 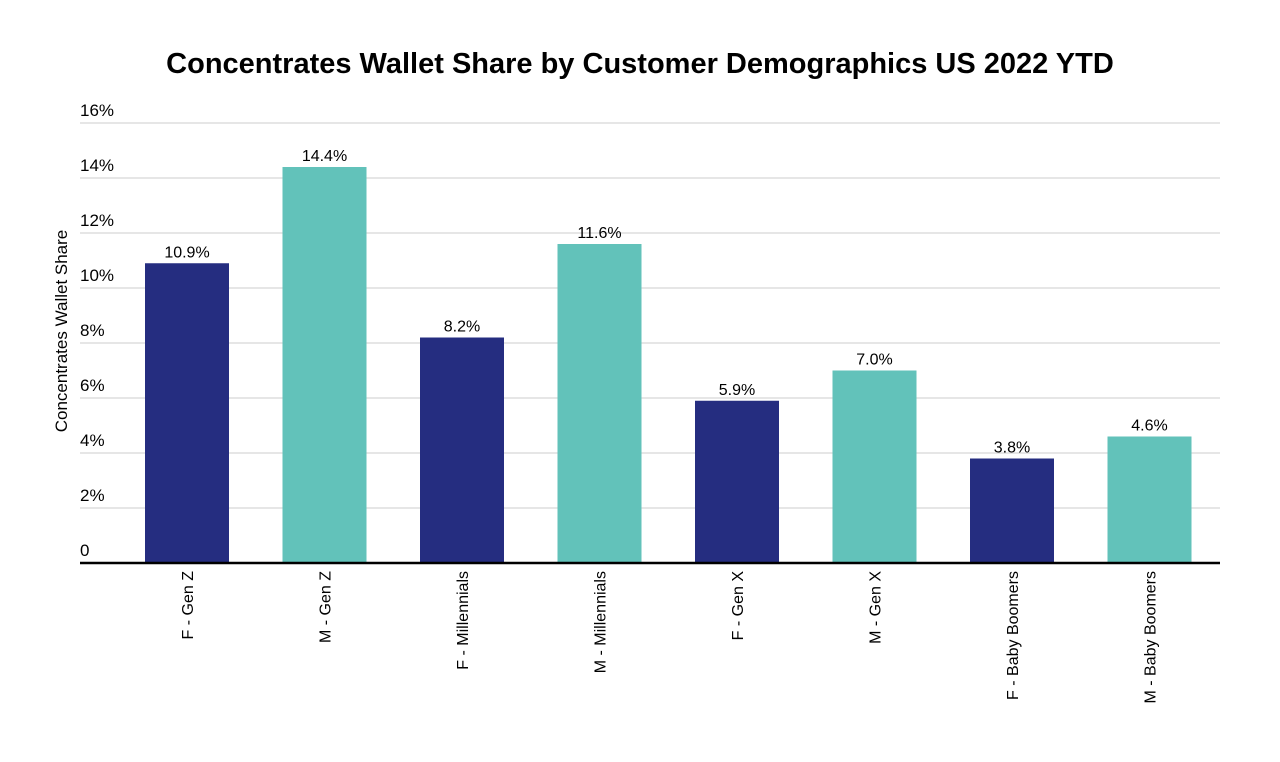 I want to click on y-tick-label: 8%, so click(x=92, y=330).